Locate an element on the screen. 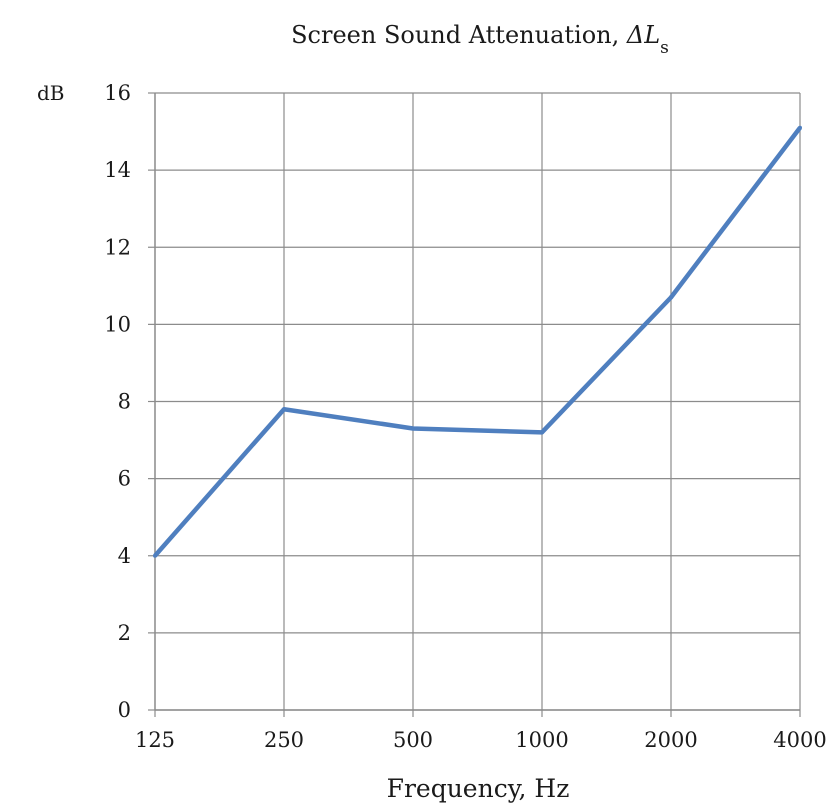  y-tick-label: 14 is located at coordinates (117, 170).